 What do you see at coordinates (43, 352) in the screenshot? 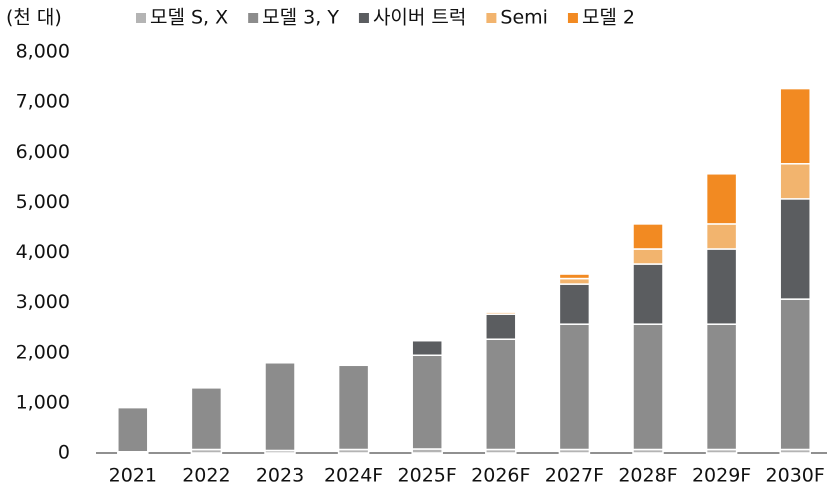
I see `y-tick-label: 2,000` at bounding box center [43, 352].